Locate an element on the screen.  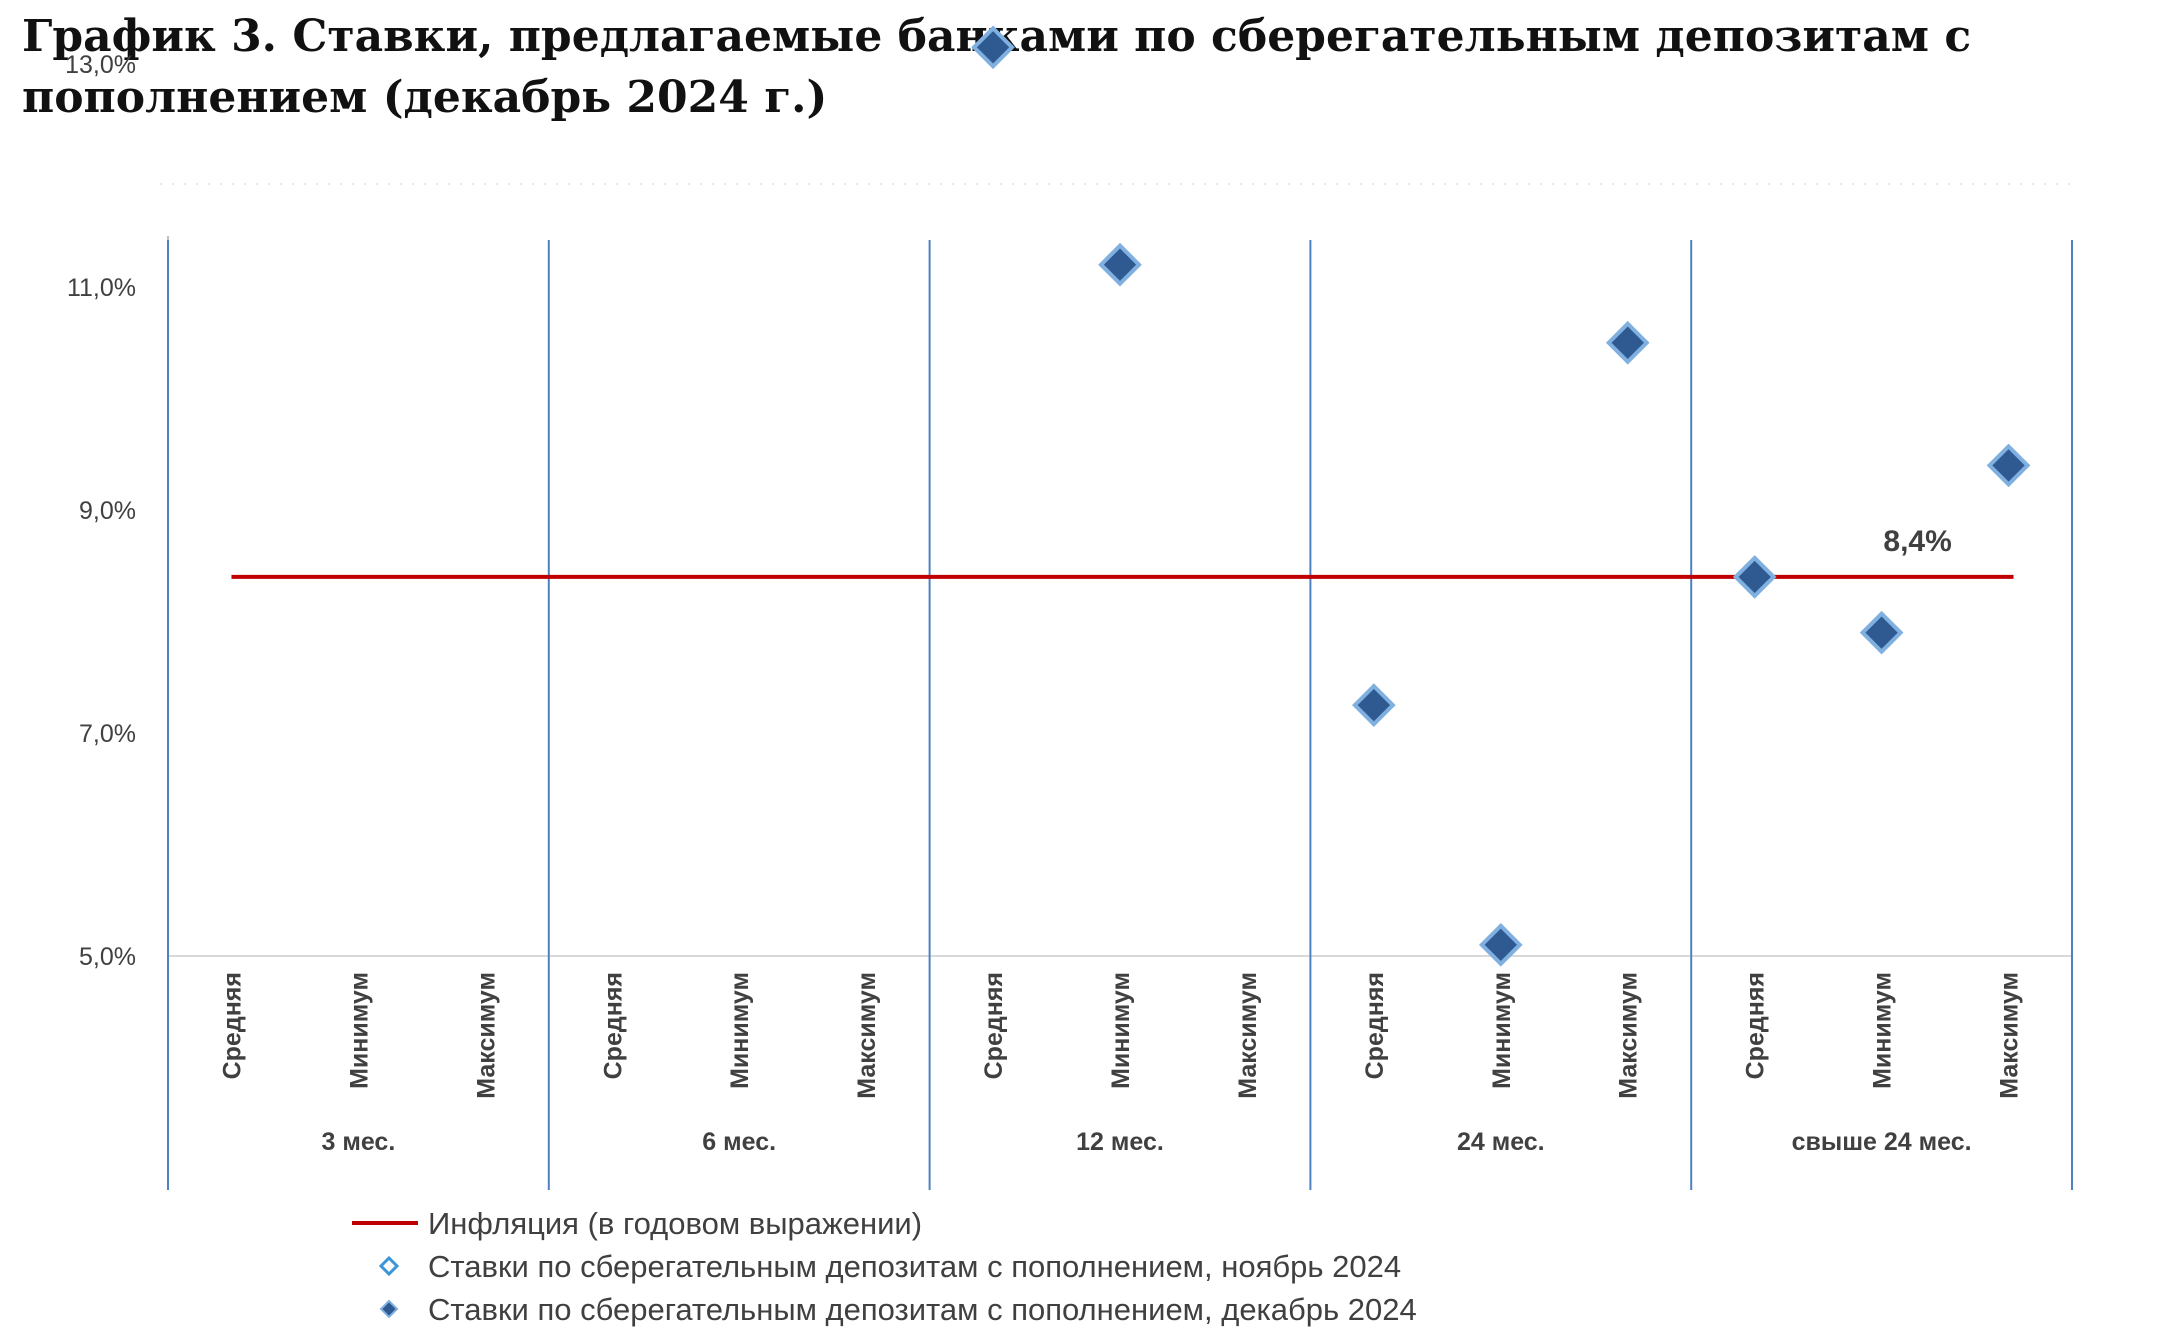
group-label: 6 мес. is located at coordinates (739, 1142).